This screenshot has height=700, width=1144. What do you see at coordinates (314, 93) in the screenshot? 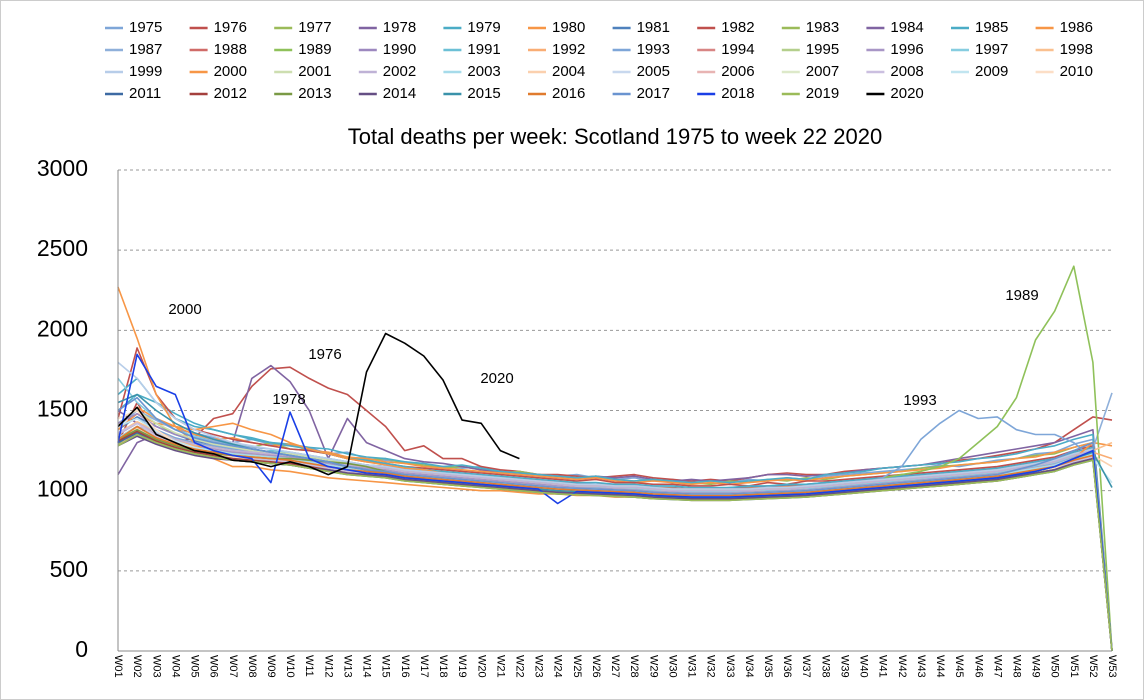
I see `legend-label: 2013` at bounding box center [314, 93].